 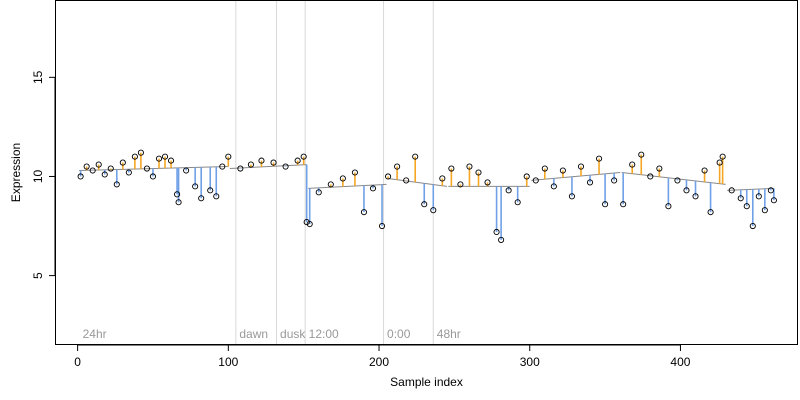 I want to click on y-tick-label-0: 5, so click(x=38, y=275).